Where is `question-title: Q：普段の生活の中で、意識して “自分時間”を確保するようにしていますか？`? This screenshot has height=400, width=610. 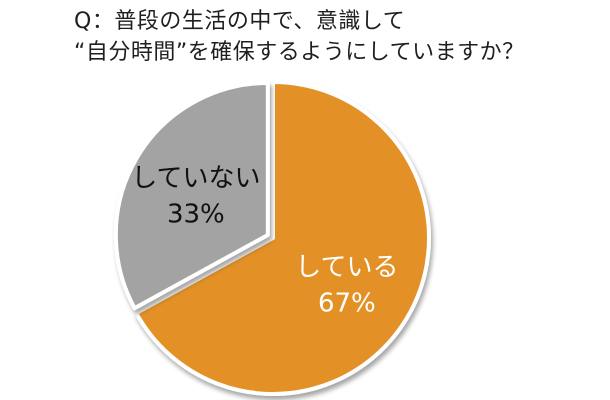
question-title: Q：普段の生活の中で、意識して “自分時間”を確保するようにしていますか？ is located at coordinates (334, 37).